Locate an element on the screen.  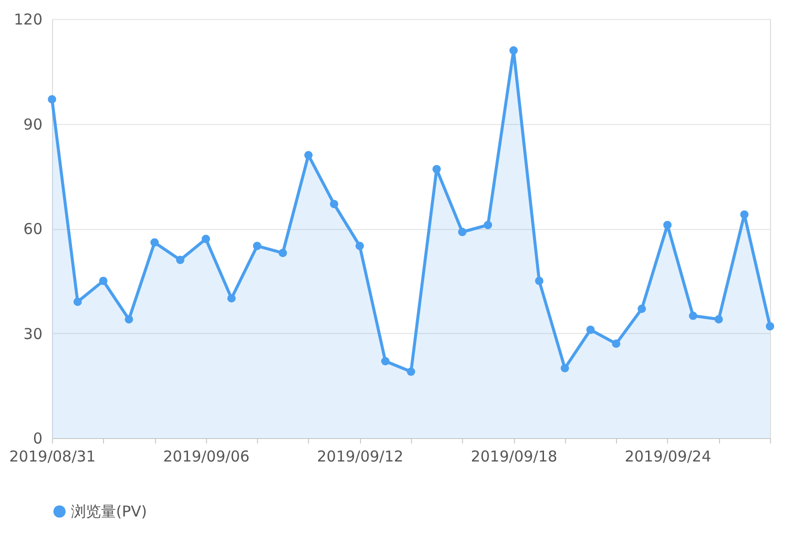
y-tick-label: 120 is located at coordinates (28, 19).